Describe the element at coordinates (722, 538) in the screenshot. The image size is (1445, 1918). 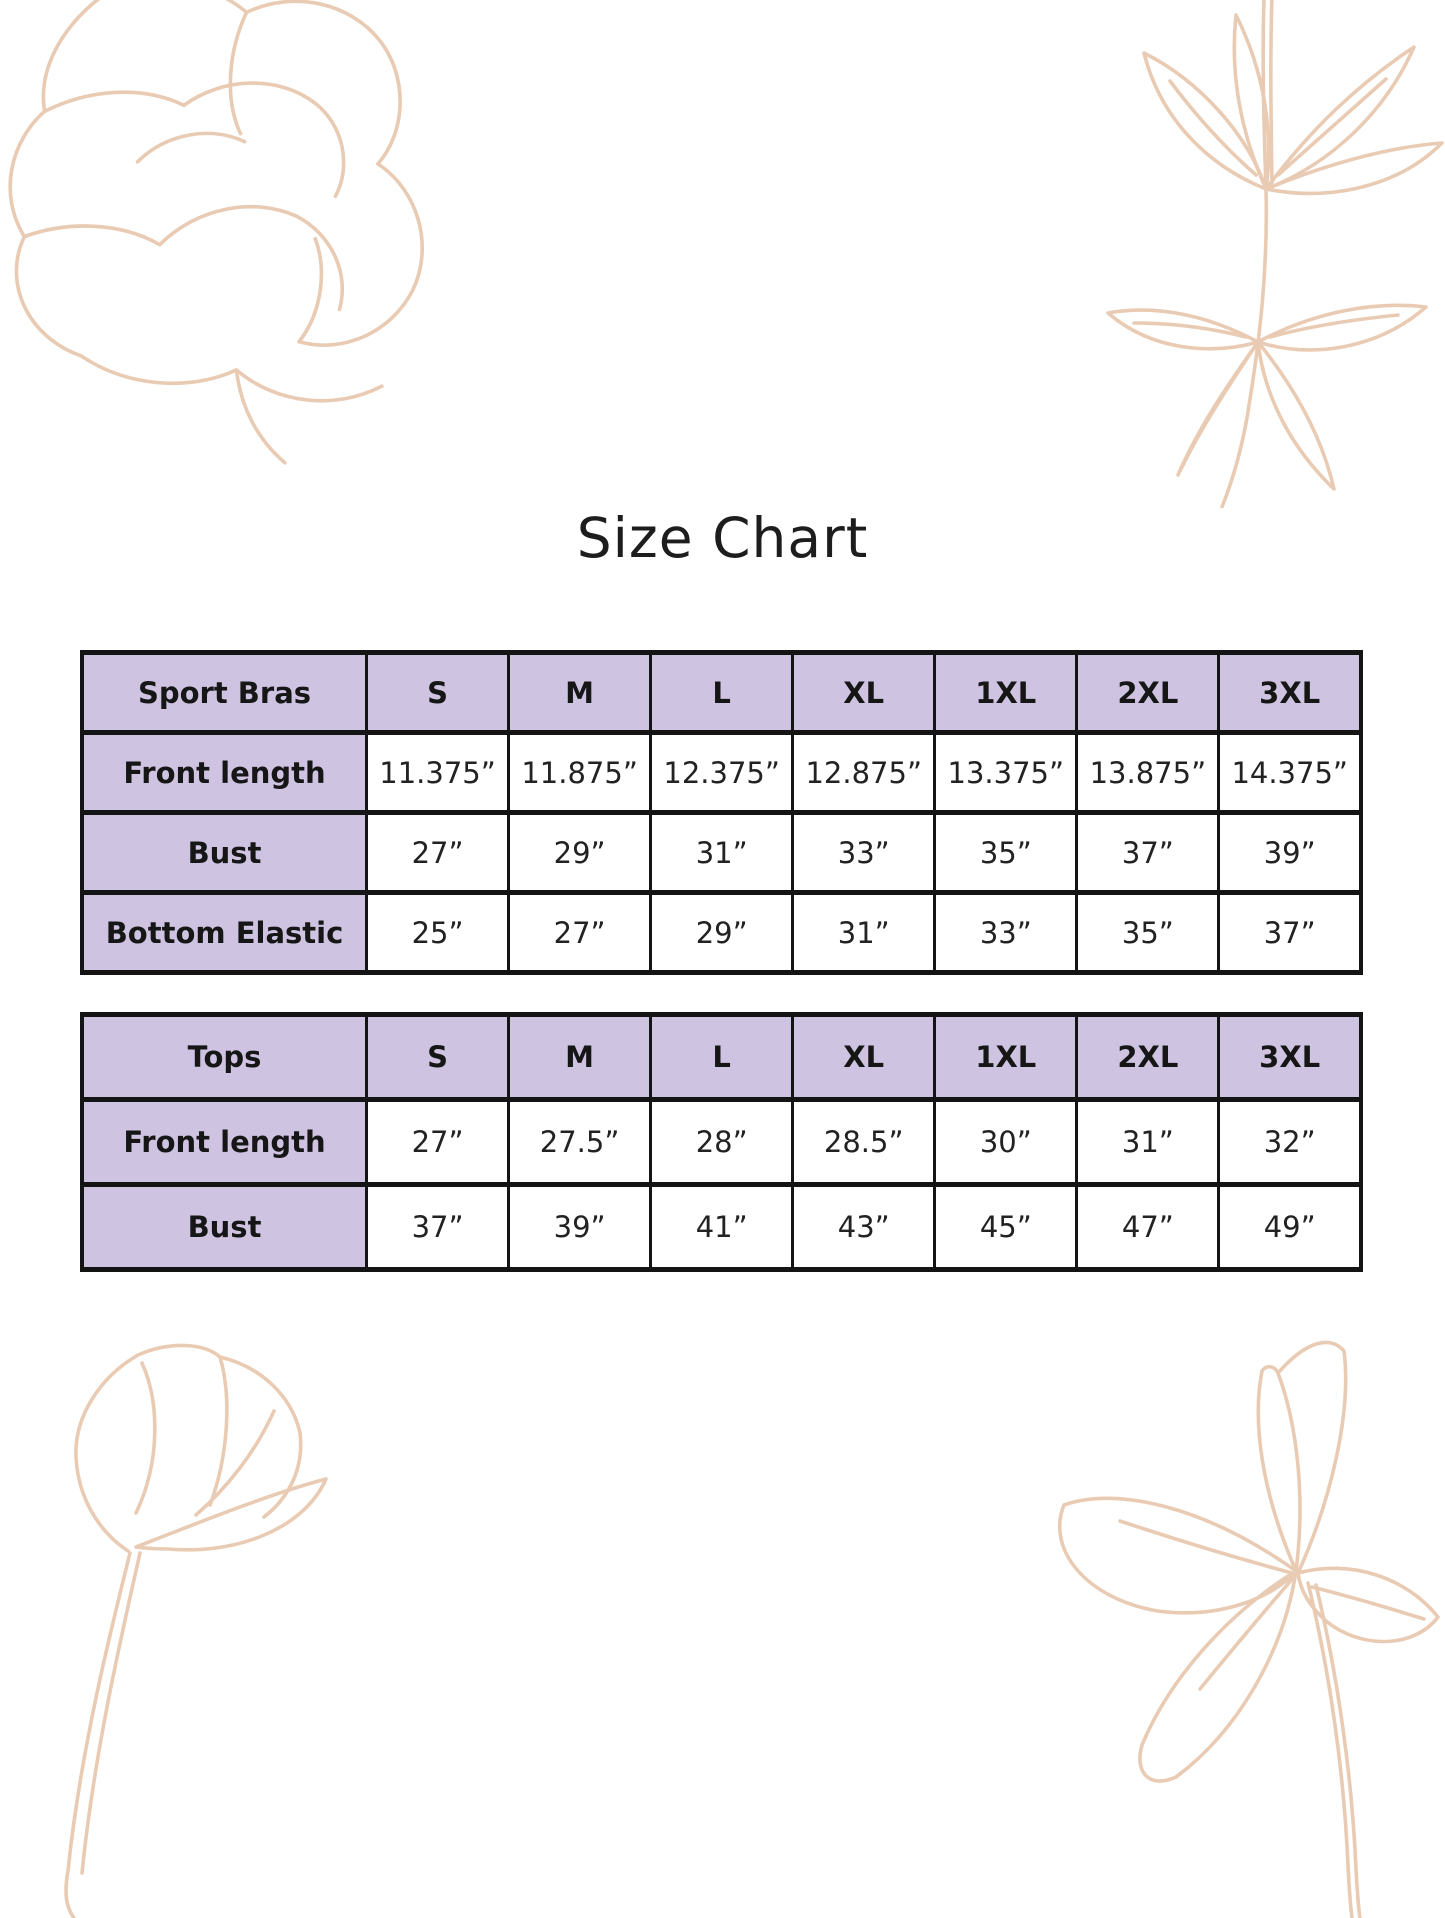
I see `page-title: Size Chart` at that location.